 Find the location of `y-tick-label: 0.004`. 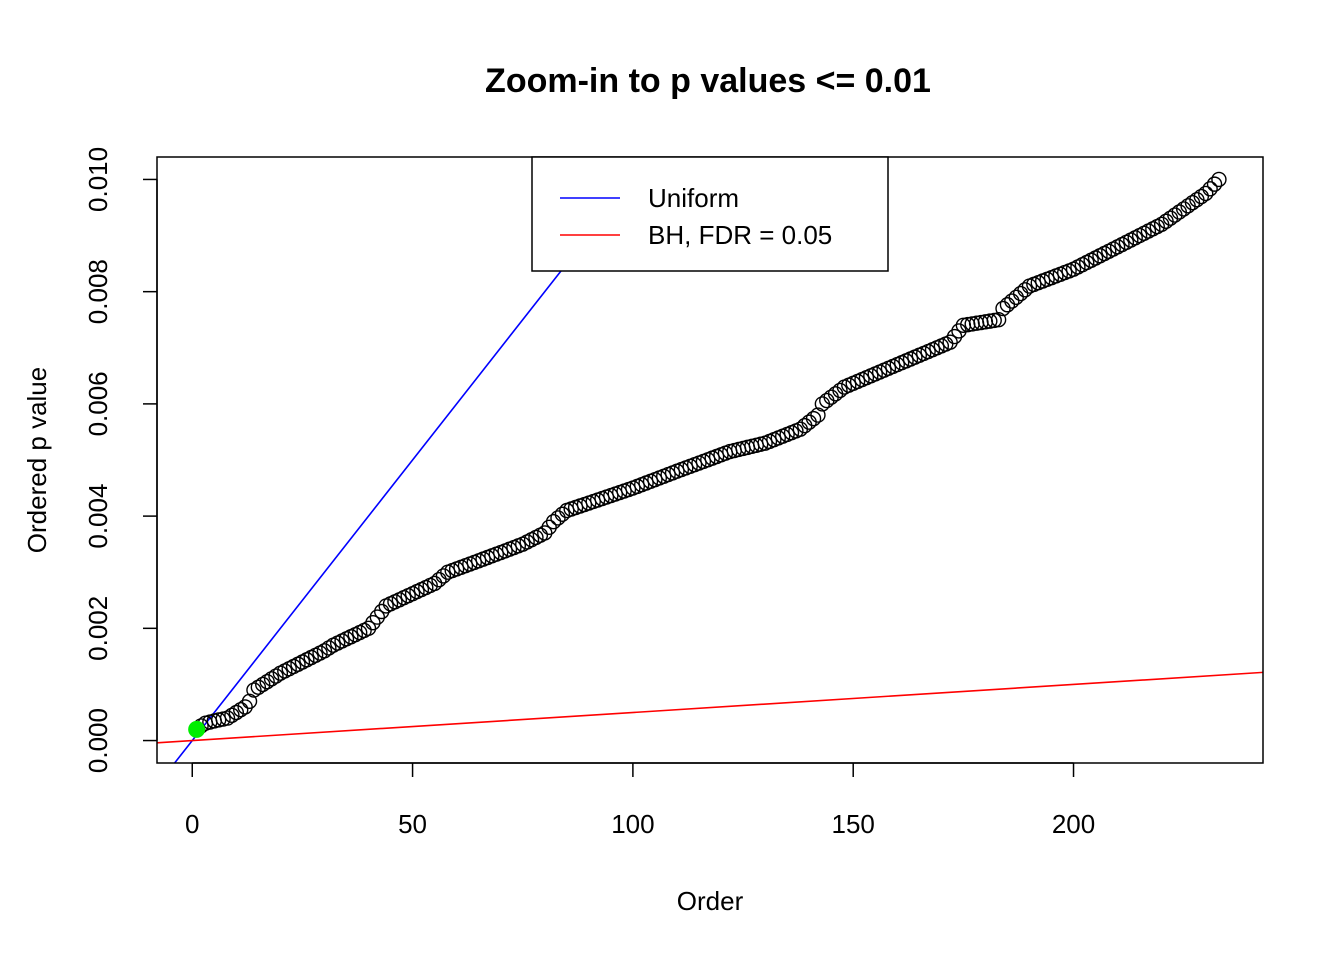

y-tick-label: 0.004 is located at coordinates (98, 516).